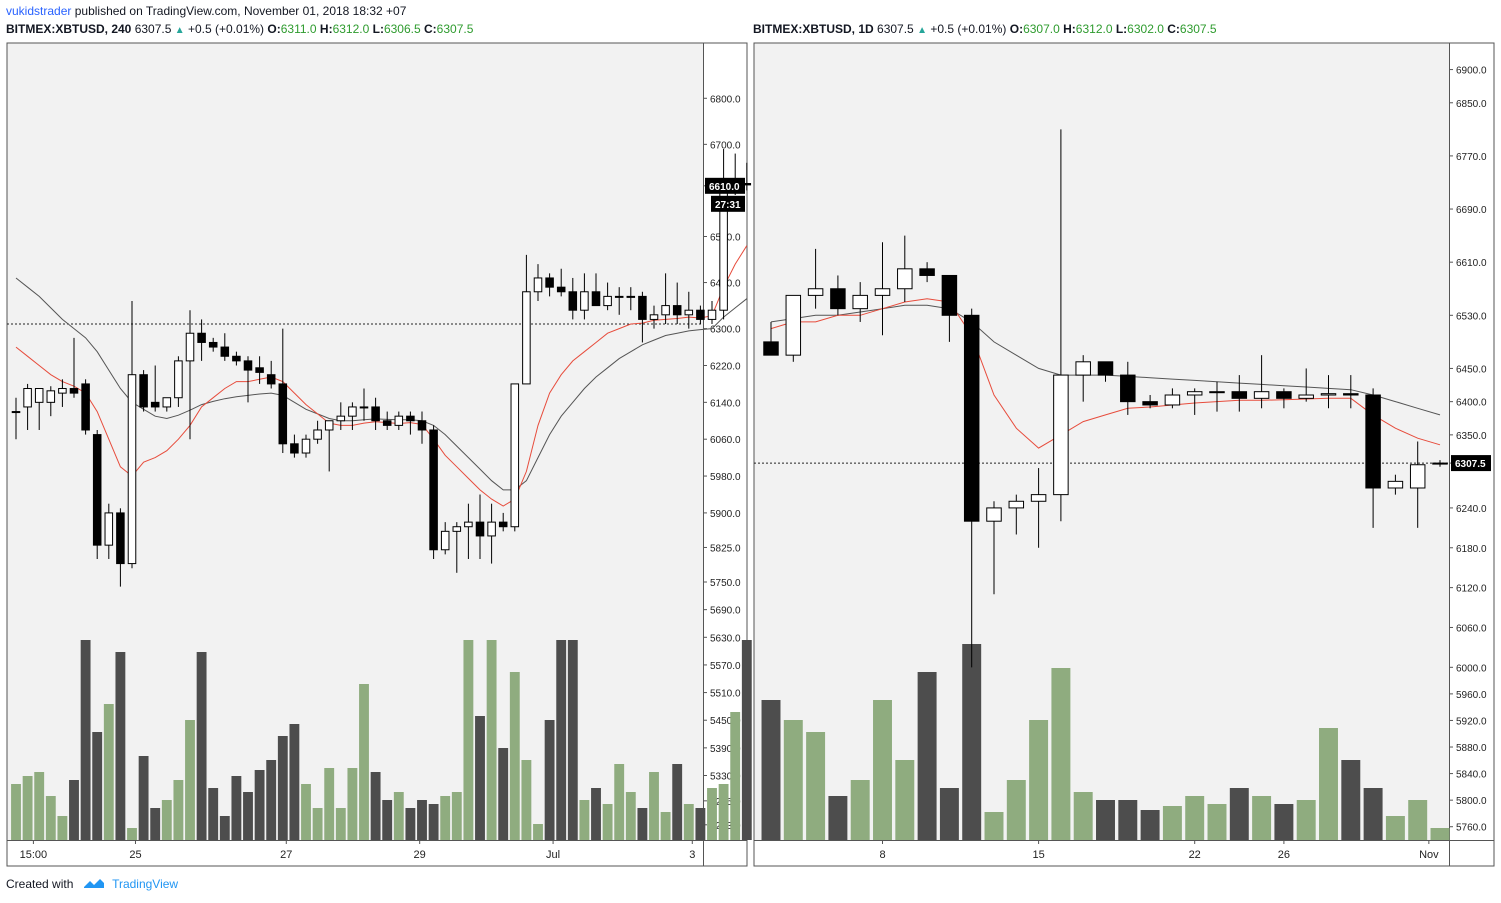 The height and width of the screenshot is (903, 1501). Describe the element at coordinates (1471, 71) in the screenshot. I see `y-tick-label: 6900.0` at that location.